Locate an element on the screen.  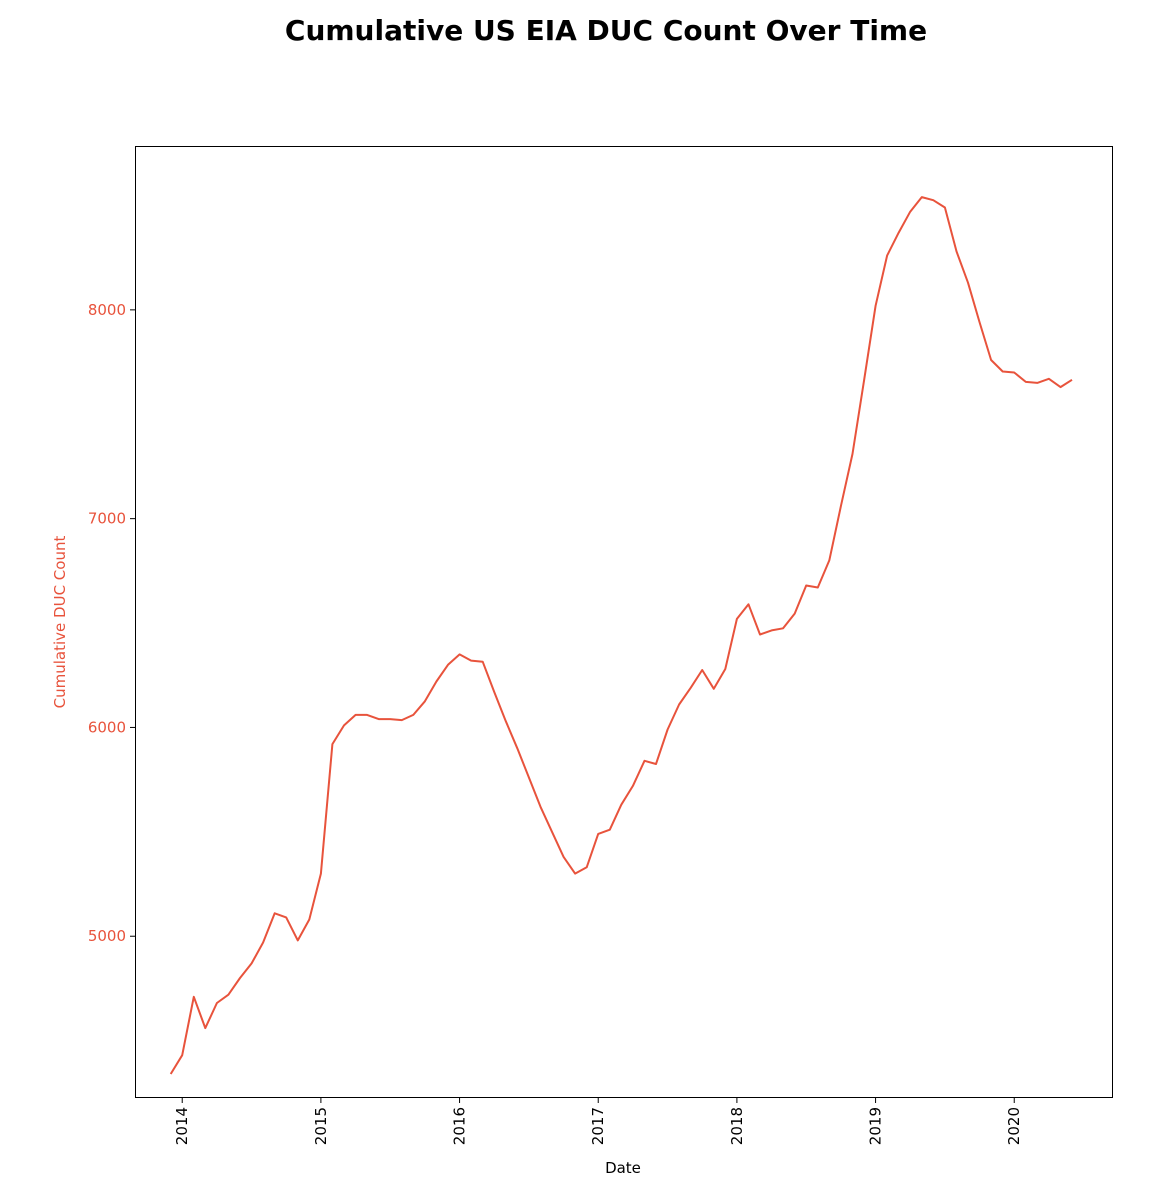
y-tick-label: 6000 is located at coordinates (107, 727).